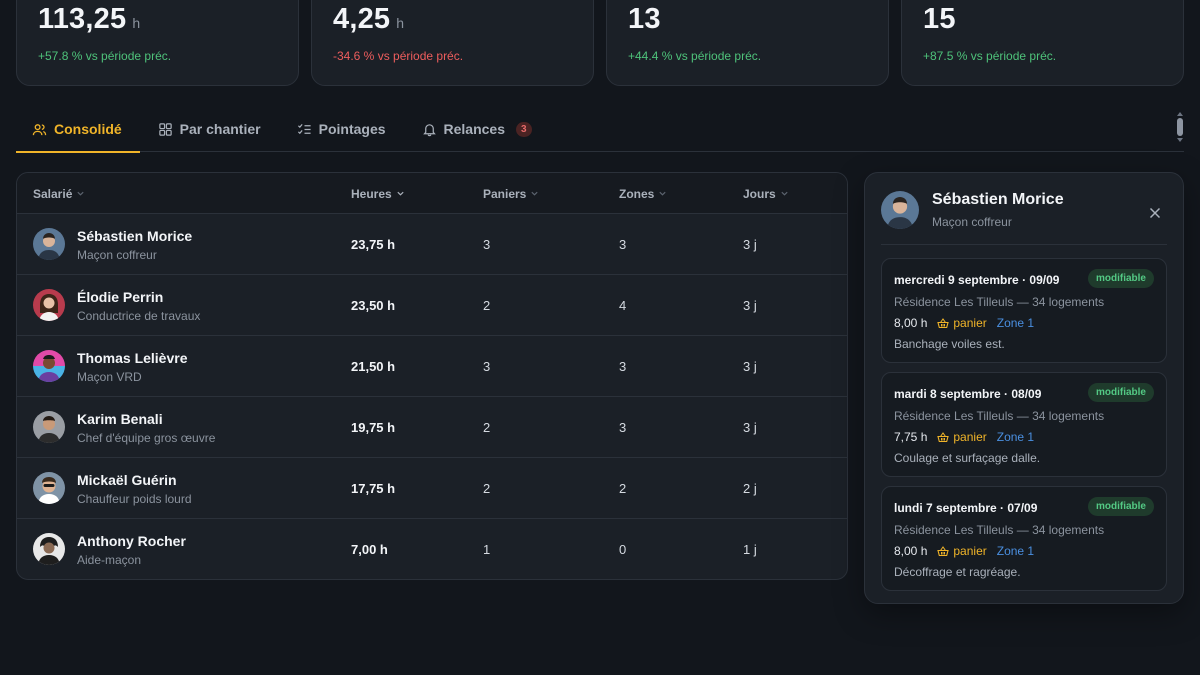  I want to click on tab-reminders: Relances 3, so click(477, 129).